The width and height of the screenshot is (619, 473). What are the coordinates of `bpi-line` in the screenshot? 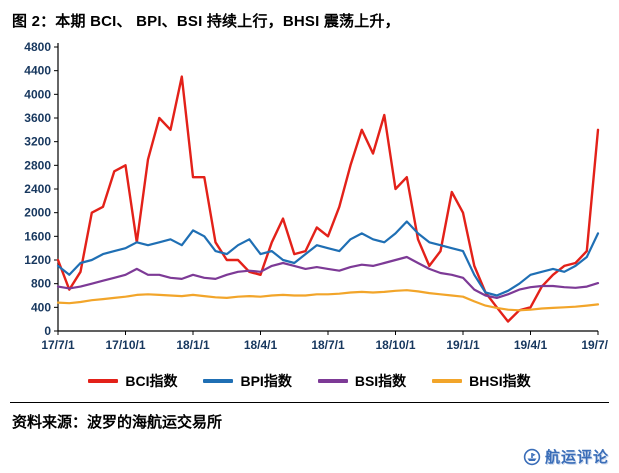 It's located at (328, 258).